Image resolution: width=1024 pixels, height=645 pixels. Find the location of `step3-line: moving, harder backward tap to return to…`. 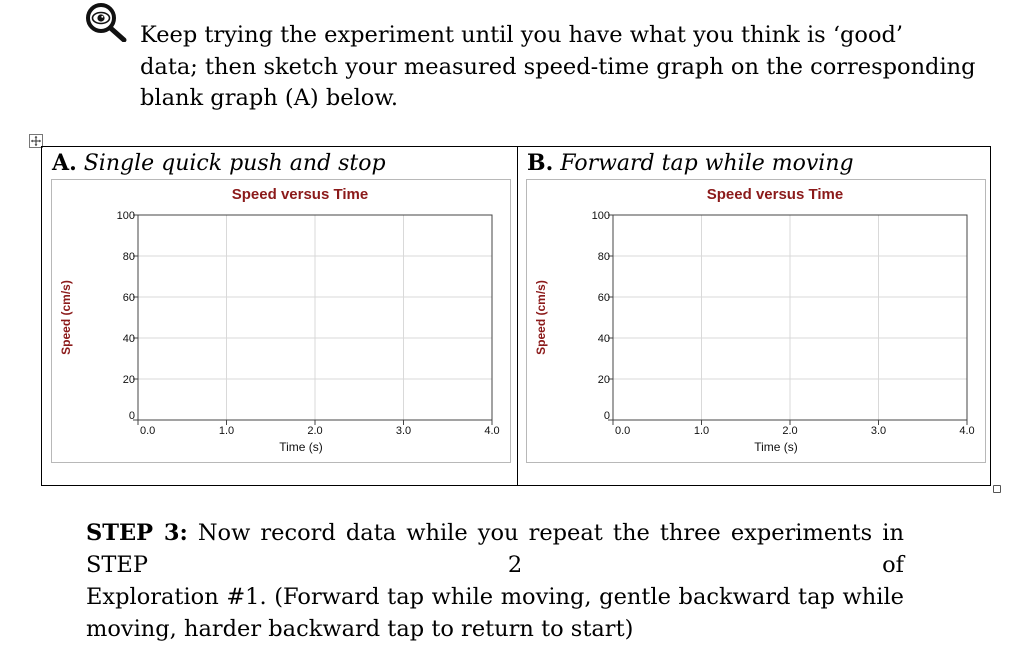

step3-line: moving, harder backward tap to return to… is located at coordinates (360, 629).